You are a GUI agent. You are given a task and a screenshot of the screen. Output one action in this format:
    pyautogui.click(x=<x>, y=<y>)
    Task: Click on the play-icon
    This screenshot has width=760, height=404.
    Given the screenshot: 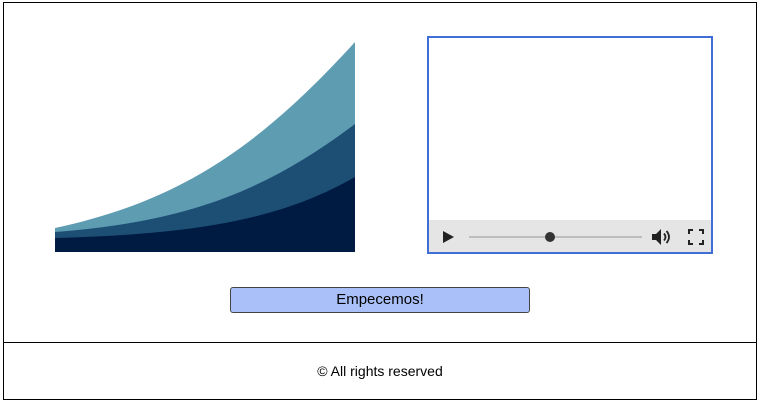 What is the action you would take?
    pyautogui.click(x=448, y=237)
    